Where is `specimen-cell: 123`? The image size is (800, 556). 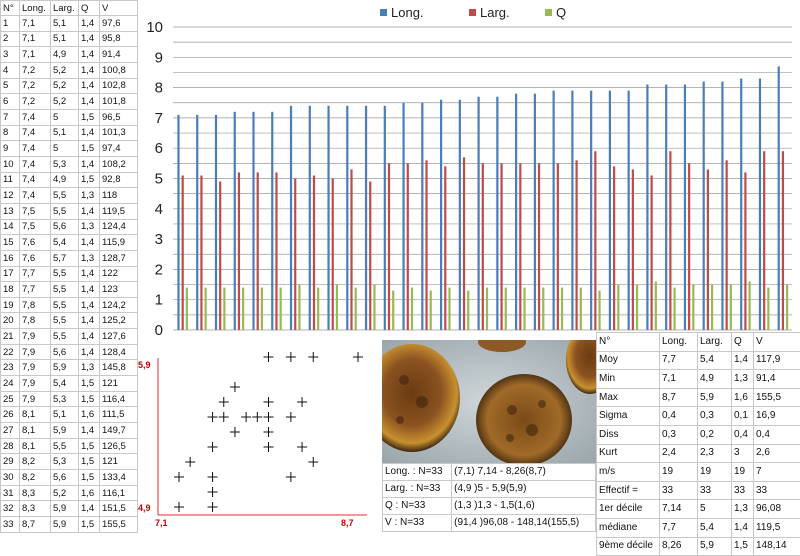 specimen-cell: 123 is located at coordinates (119, 290).